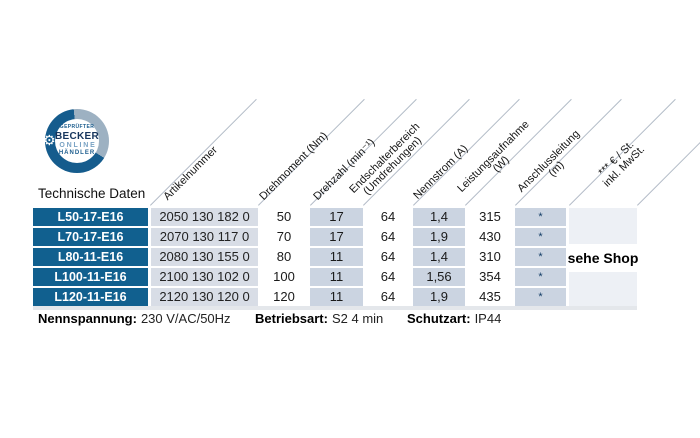  Describe the element at coordinates (490, 296) in the screenshot. I see `leistungsaufnahme-cell: 435` at that location.